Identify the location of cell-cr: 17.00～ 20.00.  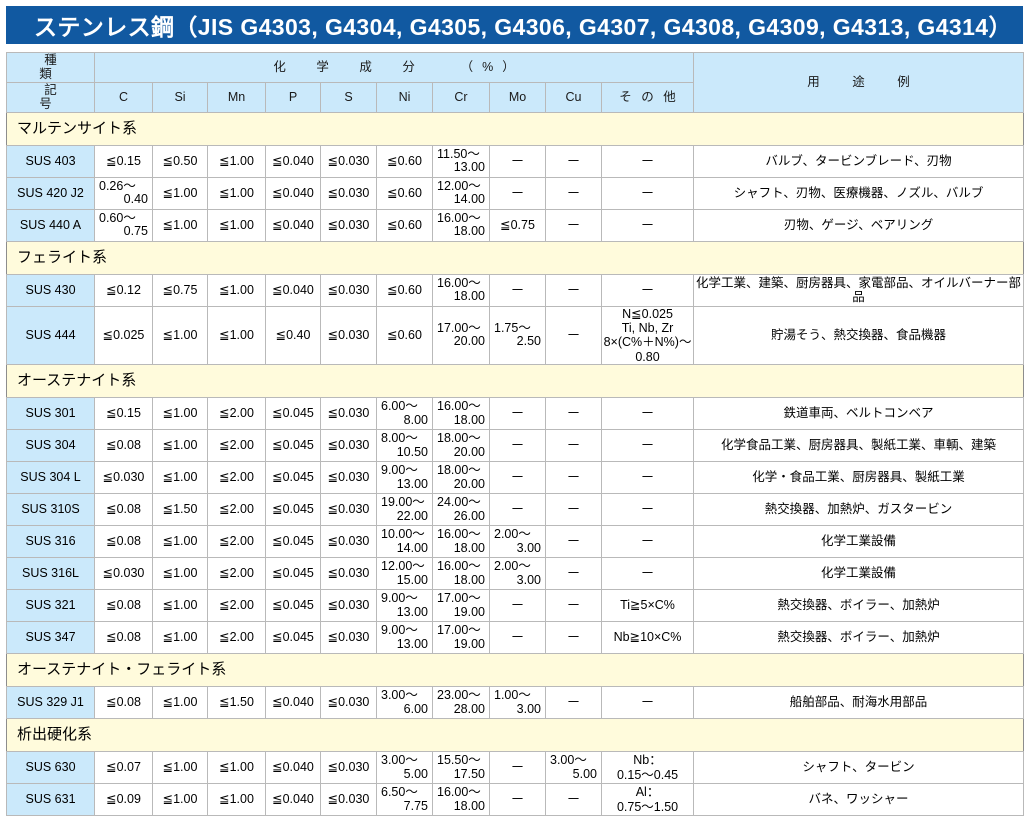
(461, 335).